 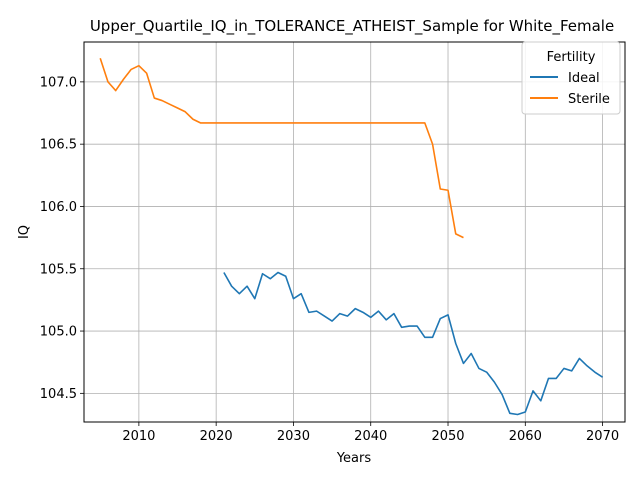 What do you see at coordinates (216, 436) in the screenshot?
I see `x-tick-label: 2020` at bounding box center [216, 436].